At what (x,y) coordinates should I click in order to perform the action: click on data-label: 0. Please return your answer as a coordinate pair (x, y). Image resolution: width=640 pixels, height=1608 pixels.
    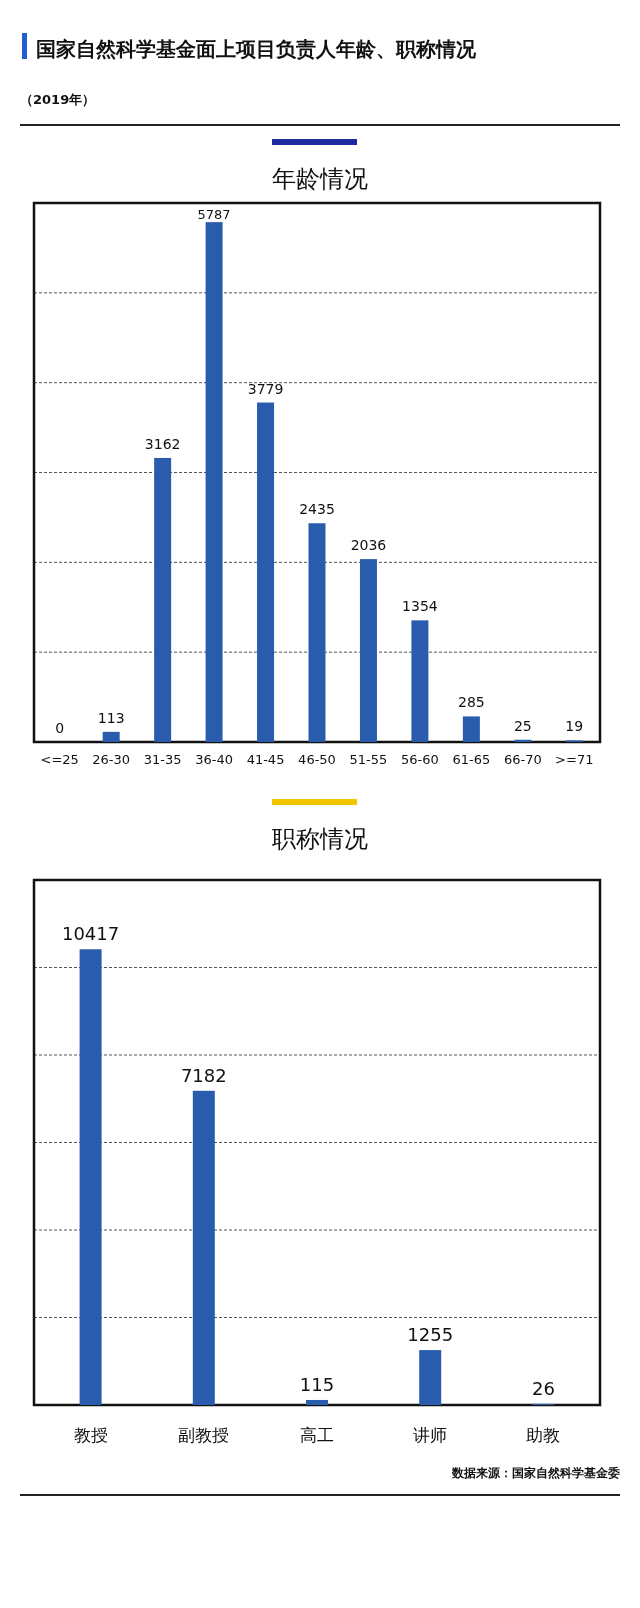
    Looking at the image, I should click on (60, 728).